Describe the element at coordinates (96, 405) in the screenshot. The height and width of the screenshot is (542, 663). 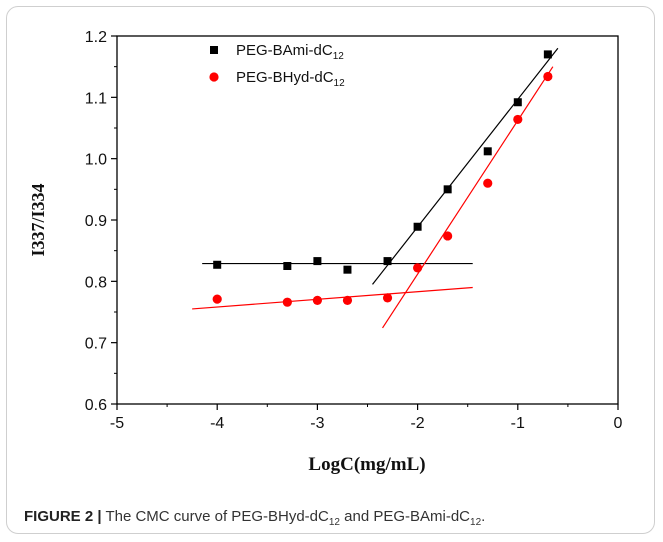
I see `y-tick-label: 0.6` at that location.